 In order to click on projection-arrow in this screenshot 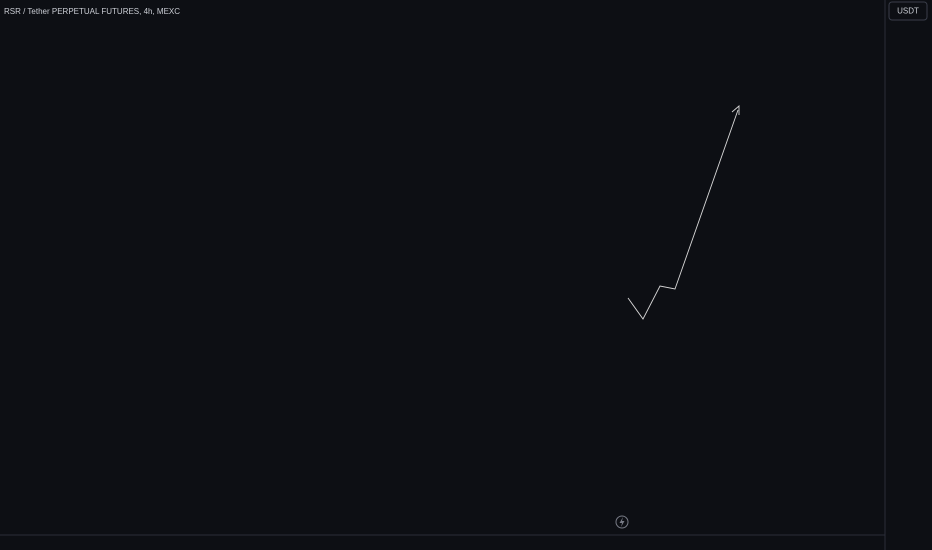, I will do `click(683, 214)`.